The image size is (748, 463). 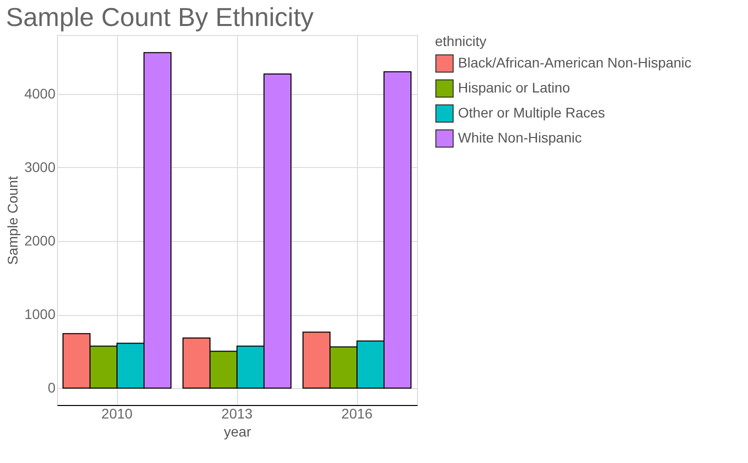 What do you see at coordinates (40, 166) in the screenshot?
I see `y-tick-label: 3000` at bounding box center [40, 166].